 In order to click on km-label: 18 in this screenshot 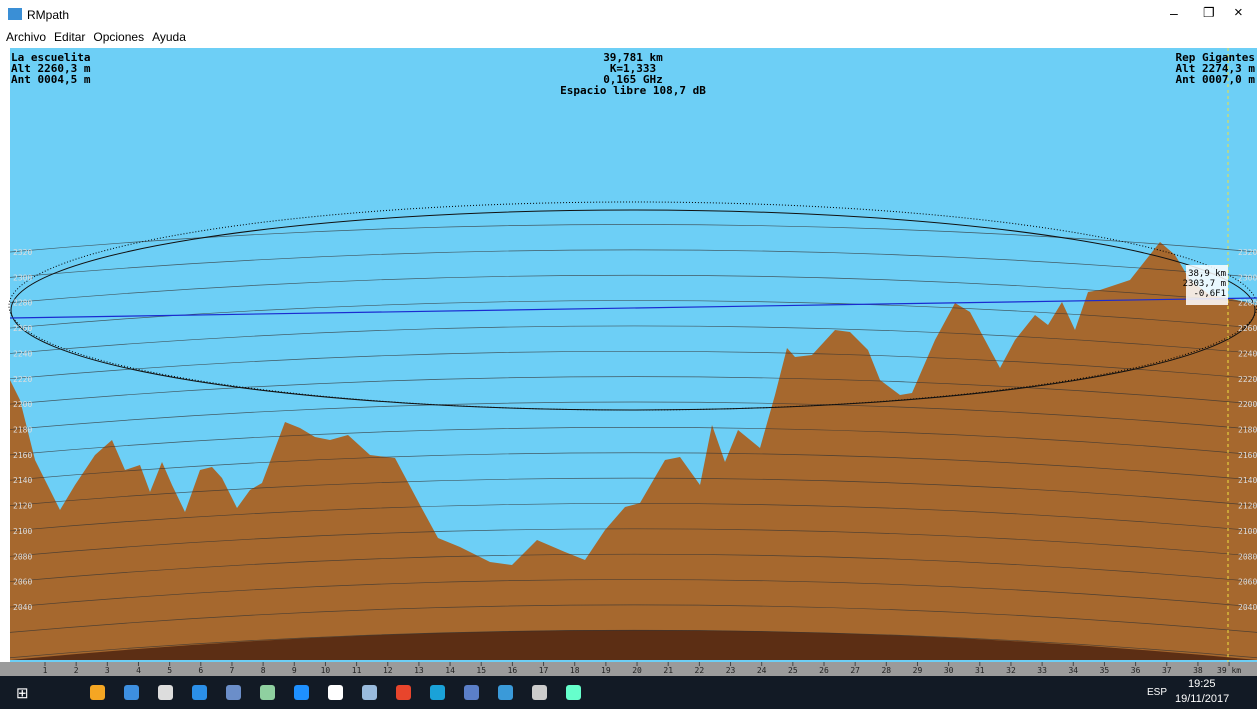, I will do `click(575, 670)`.